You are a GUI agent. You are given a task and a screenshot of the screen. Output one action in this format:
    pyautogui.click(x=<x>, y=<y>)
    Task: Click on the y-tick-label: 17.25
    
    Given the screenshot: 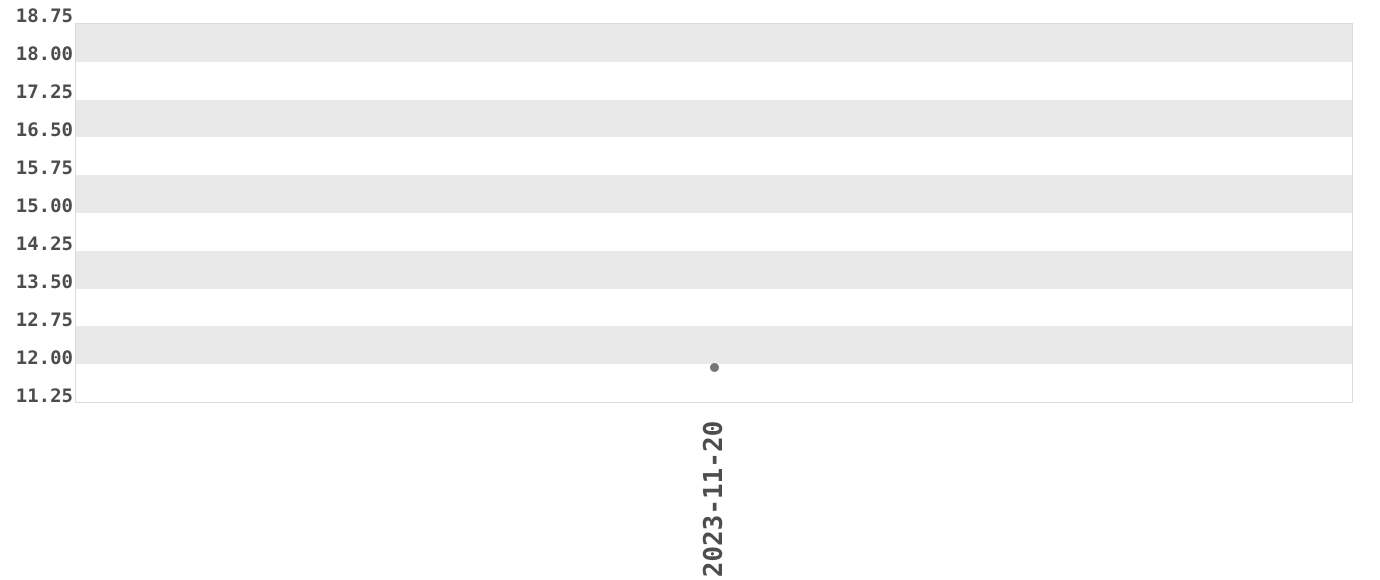 What is the action you would take?
    pyautogui.click(x=44, y=92)
    